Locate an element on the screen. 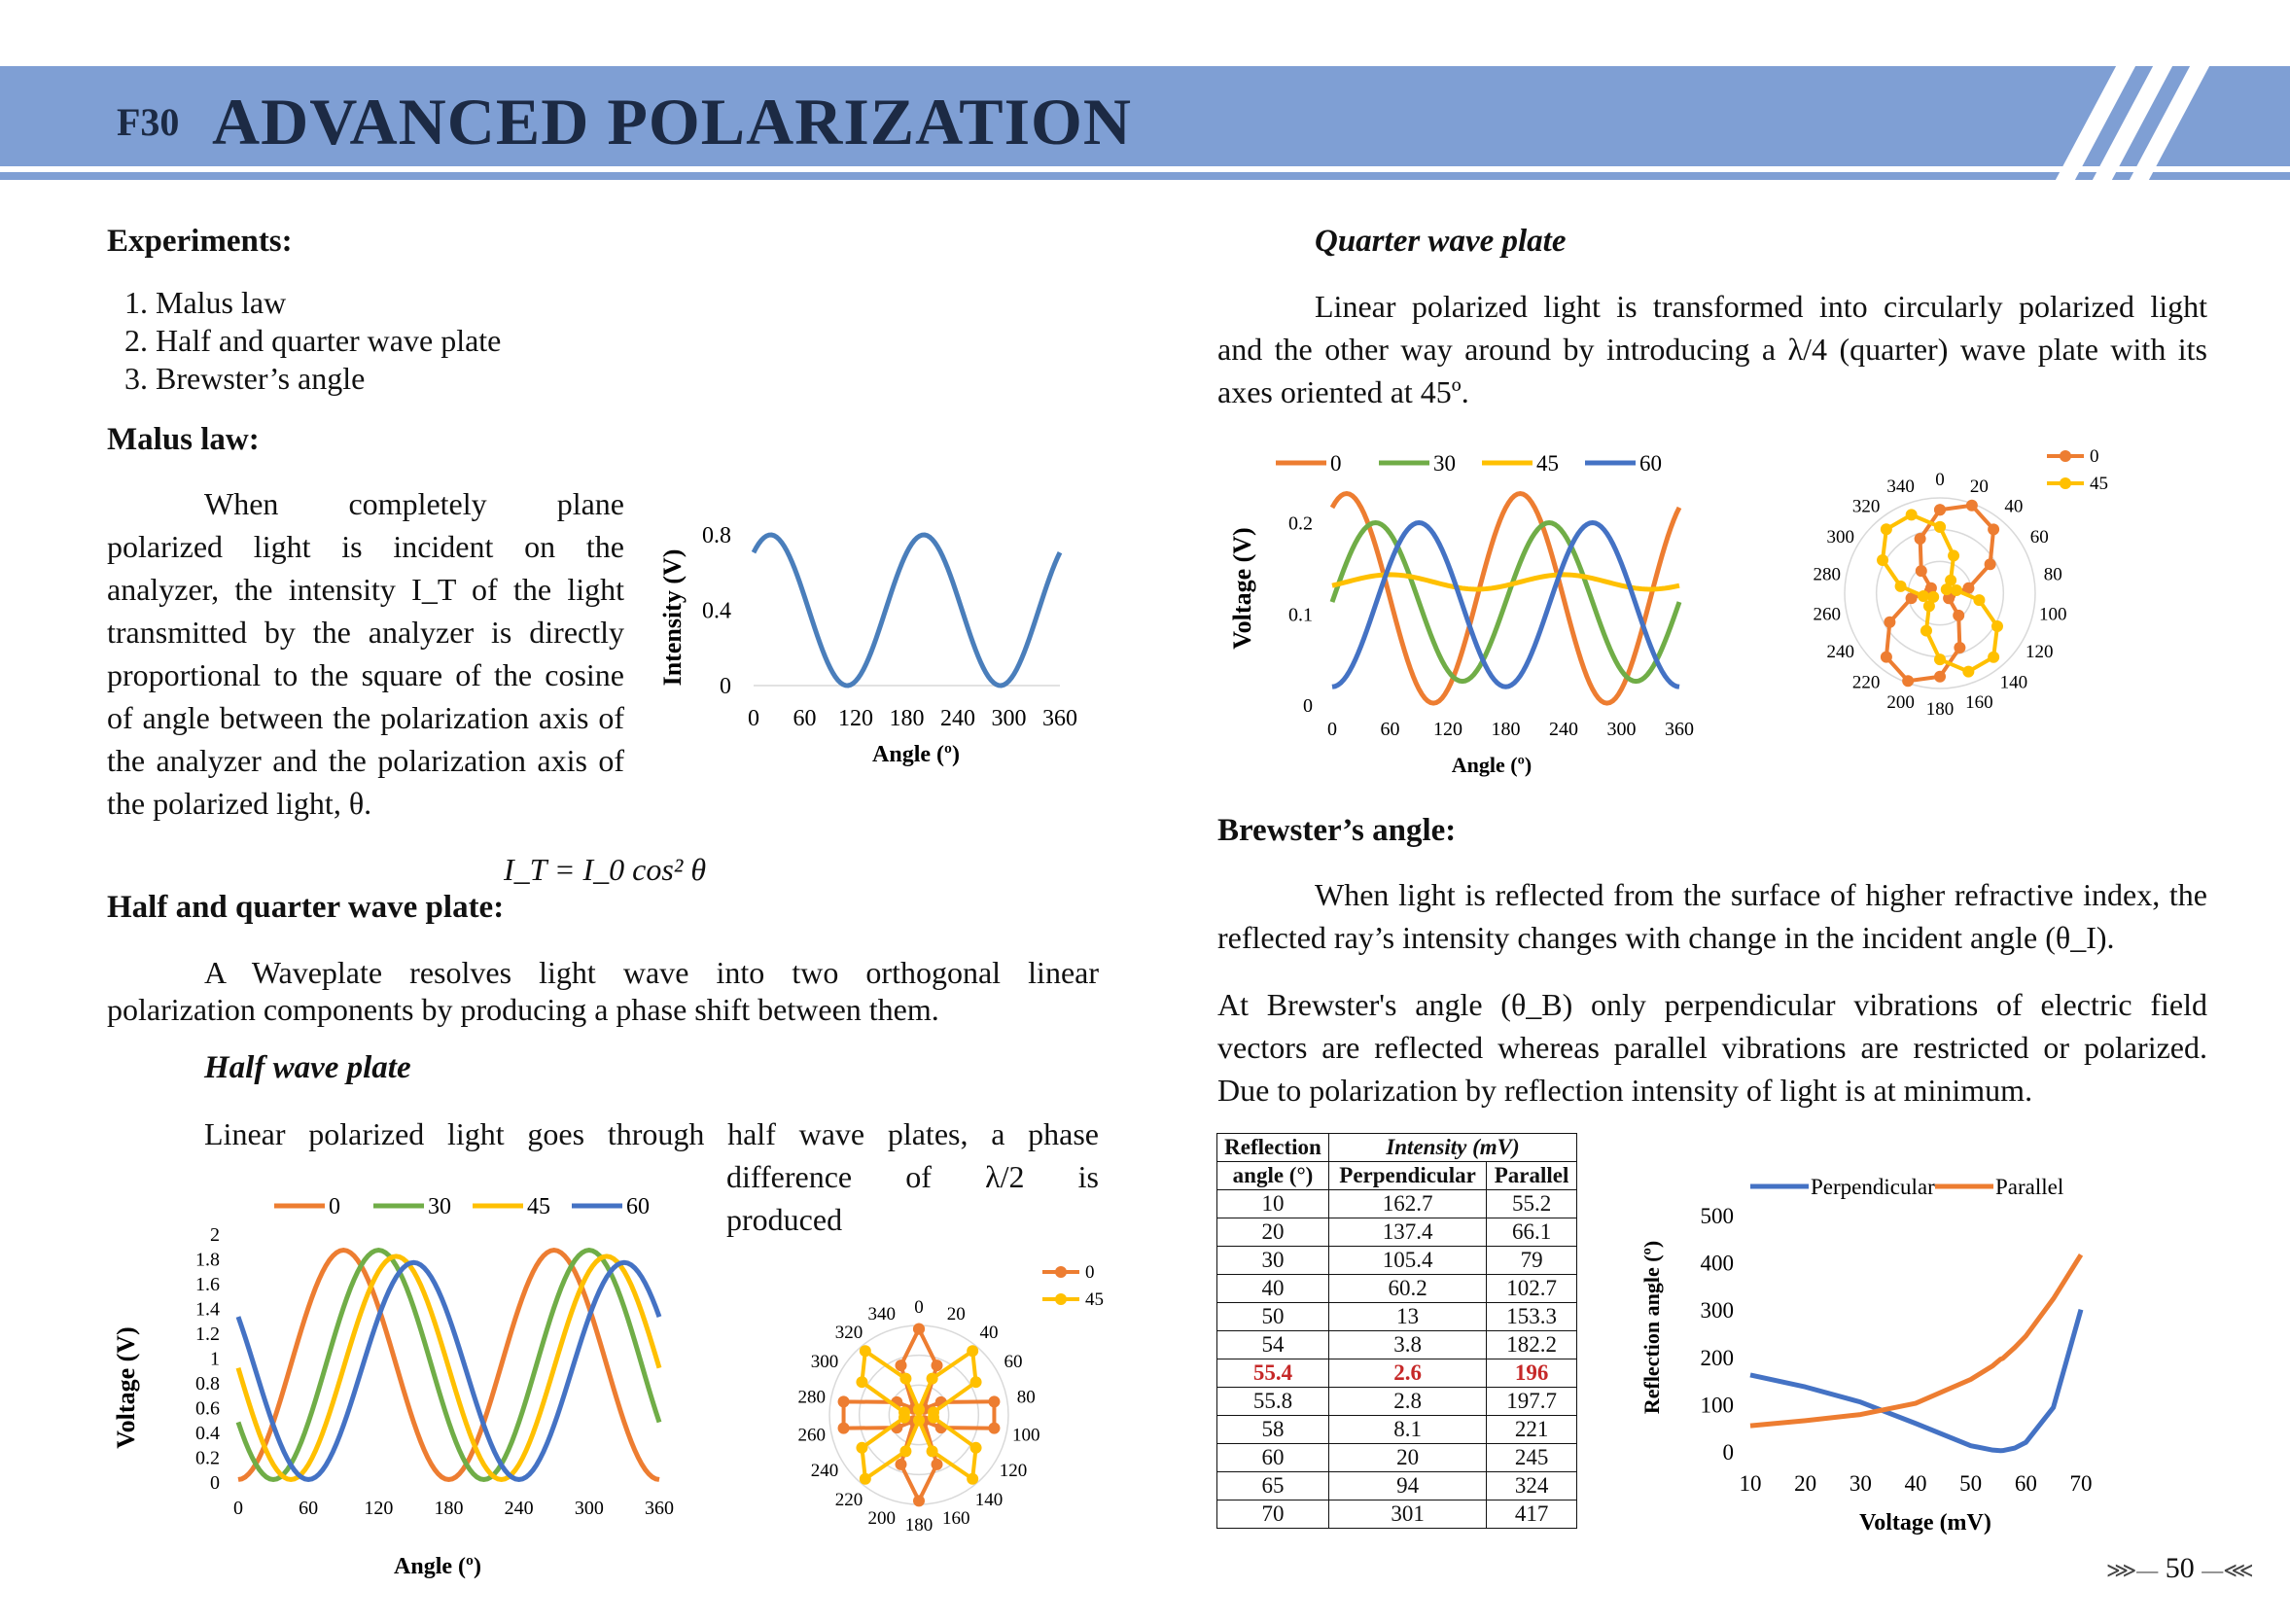  y-tick-label: 0.2 is located at coordinates (207, 1458).